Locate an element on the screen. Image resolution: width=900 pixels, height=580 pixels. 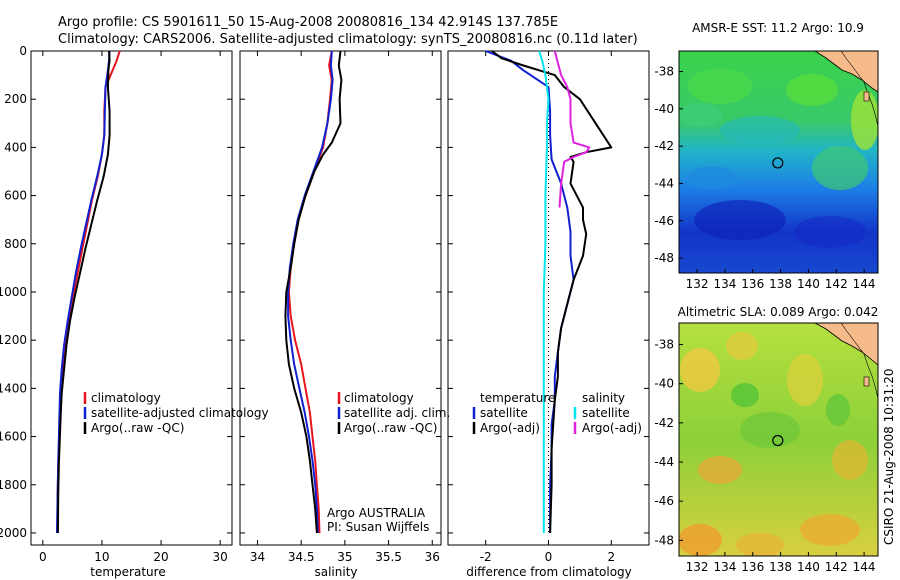
x-tick-label: 30 is located at coordinates (220, 557).